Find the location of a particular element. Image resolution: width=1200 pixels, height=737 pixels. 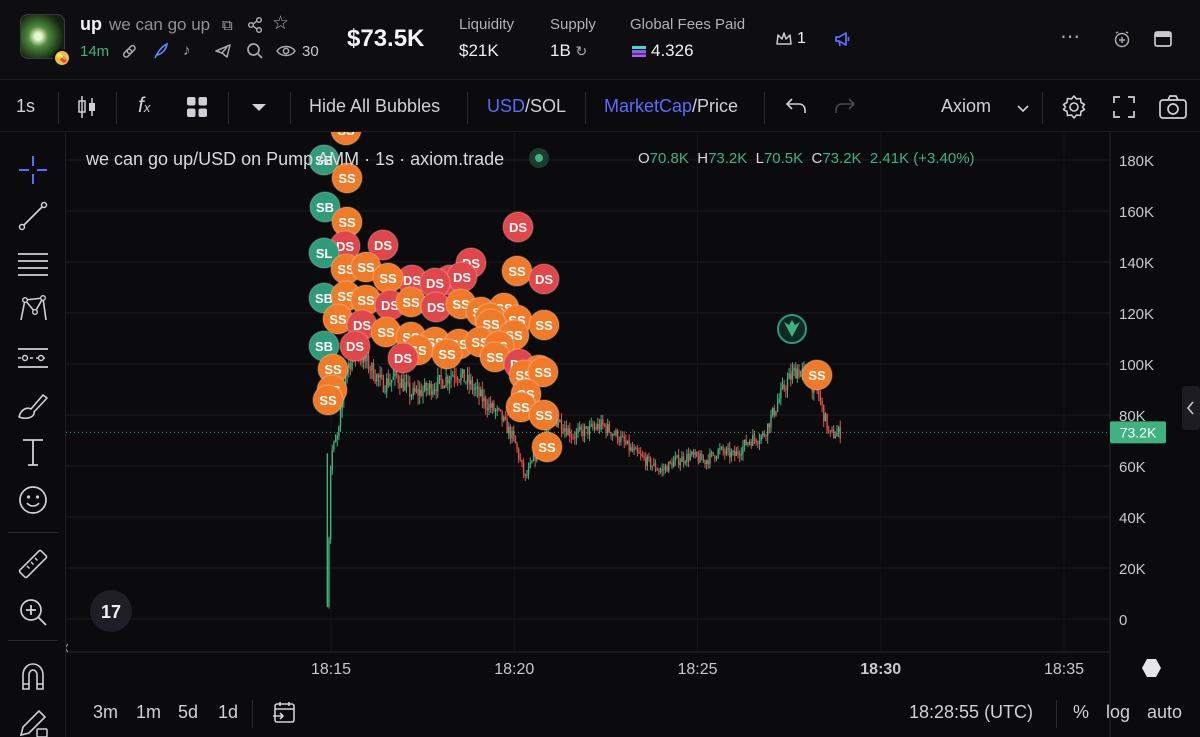

percent-toggle: % is located at coordinates (1081, 712).